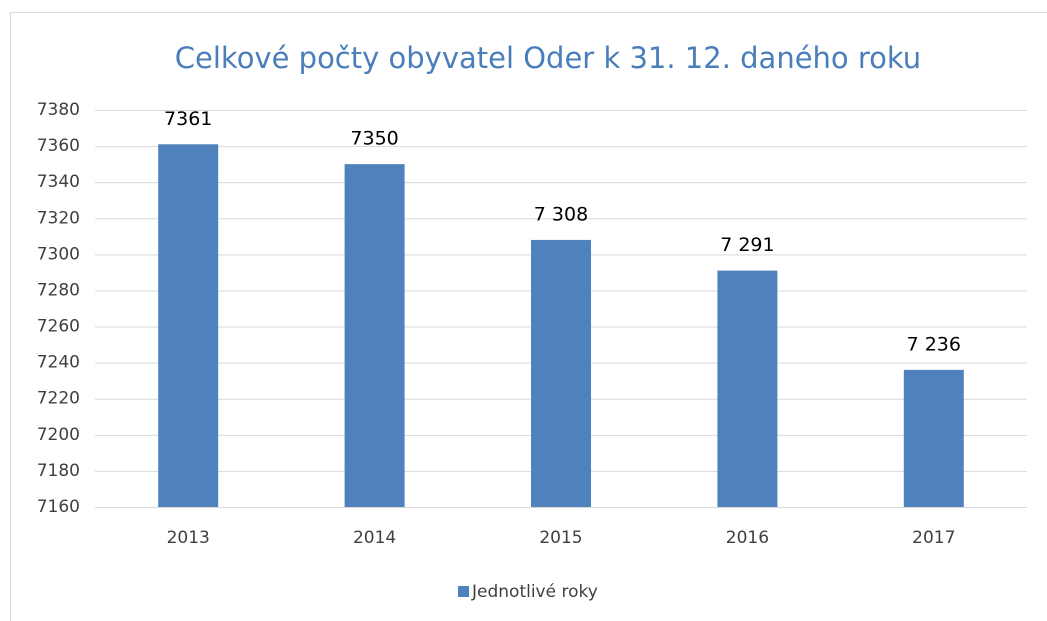  I want to click on x-tick-label: 2016, so click(747, 538).